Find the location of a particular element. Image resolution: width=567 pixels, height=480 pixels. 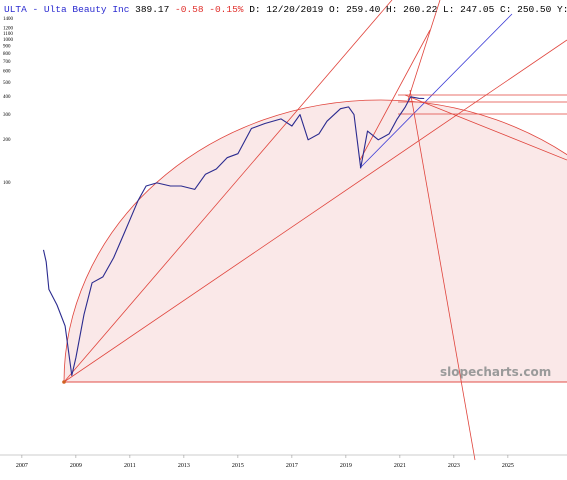

x-tick-label: 2007 is located at coordinates (22, 466).